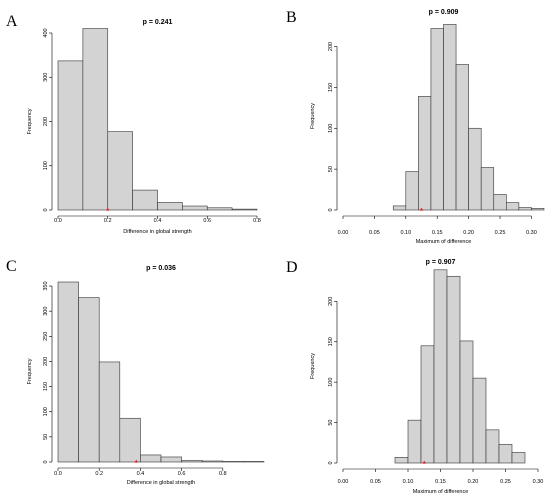  I want to click on chart-title: p = 0.241, so click(158, 22).